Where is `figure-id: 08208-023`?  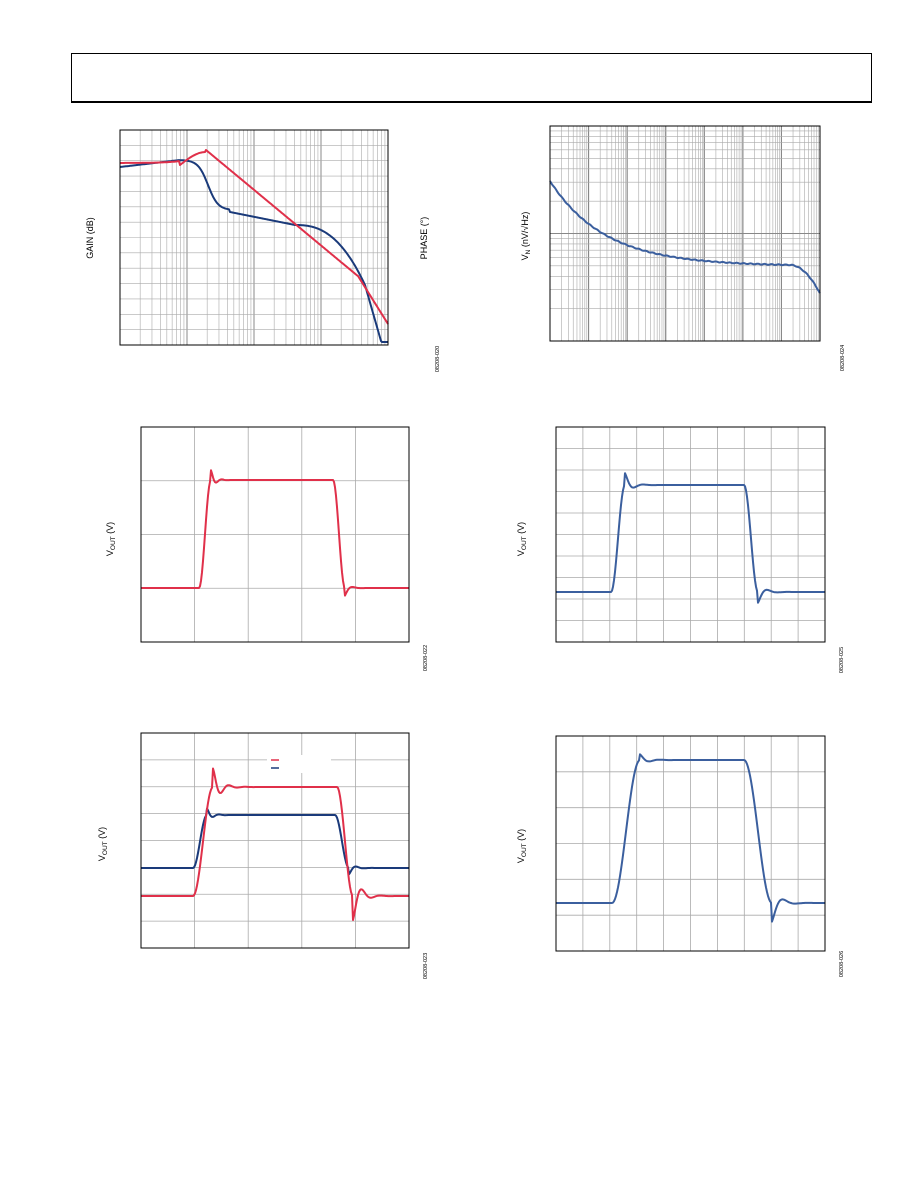
figure-id: 08208-023 is located at coordinates (426, 966).